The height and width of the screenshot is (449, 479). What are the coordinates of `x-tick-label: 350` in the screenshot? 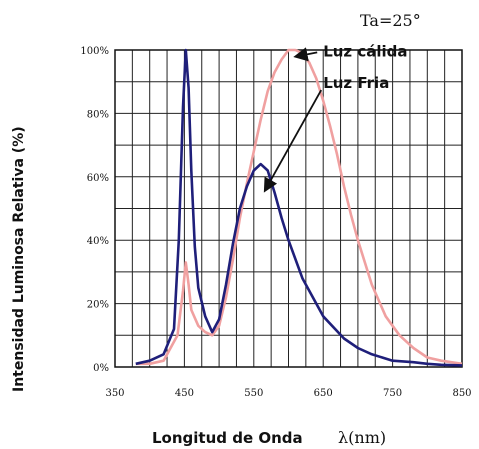 It's located at (114, 393).